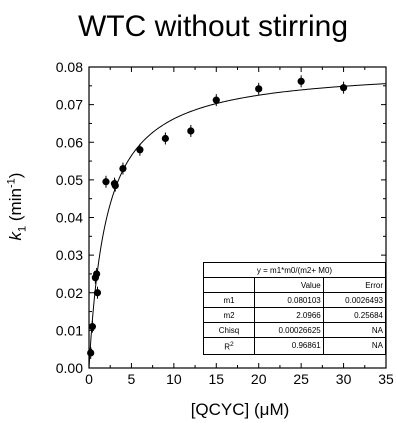 The height and width of the screenshot is (423, 396). Describe the element at coordinates (69, 218) in the screenshot. I see `y-tick-label: 0.04` at that location.